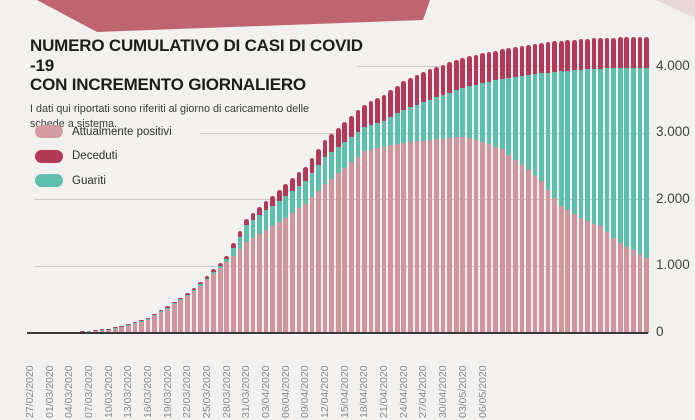 The height and width of the screenshot is (420, 695). What do you see at coordinates (49, 391) in the screenshot?
I see `x-axis-label: 01/03/2020` at bounding box center [49, 391].